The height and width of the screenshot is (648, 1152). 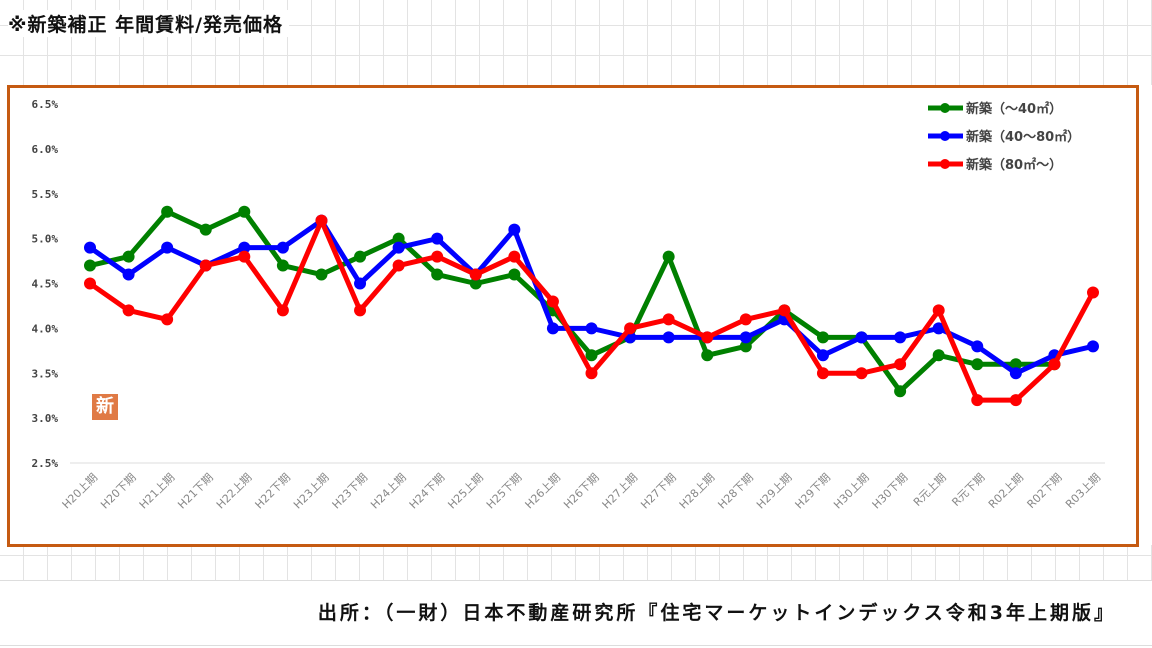 What do you see at coordinates (311, 491) in the screenshot?
I see `x-tick-label: H23上期` at bounding box center [311, 491].